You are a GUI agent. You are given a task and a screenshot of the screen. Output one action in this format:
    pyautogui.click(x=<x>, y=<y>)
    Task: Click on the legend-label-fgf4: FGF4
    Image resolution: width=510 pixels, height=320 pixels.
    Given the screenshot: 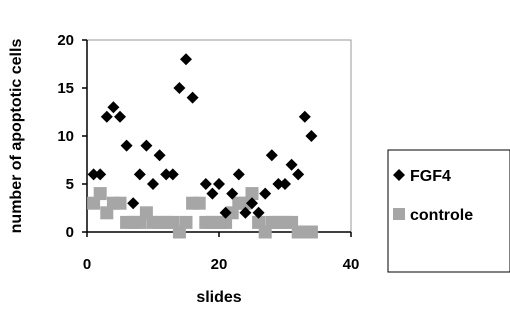 What is the action you would take?
    pyautogui.click(x=430, y=176)
    